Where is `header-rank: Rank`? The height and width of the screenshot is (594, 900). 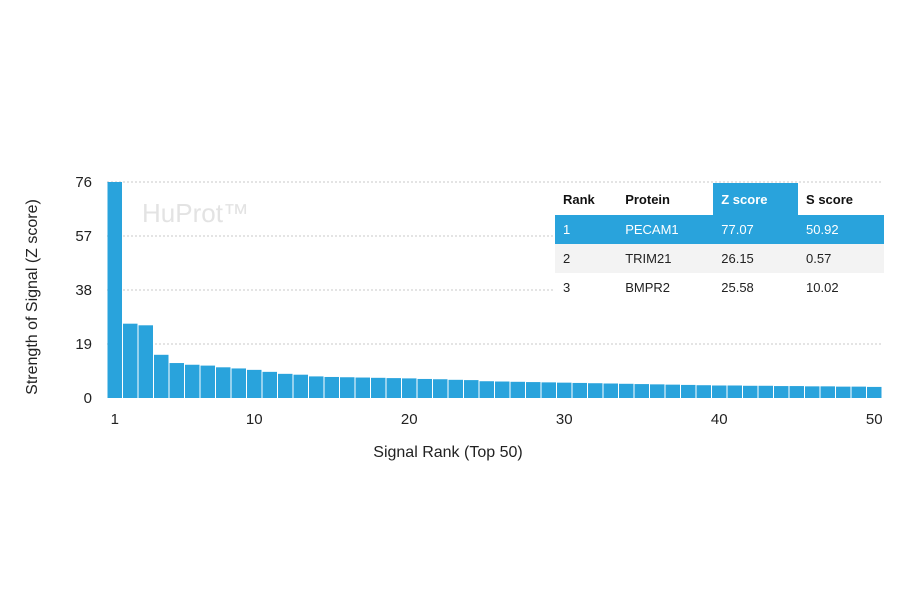
header-rank: Rank is located at coordinates (579, 199).